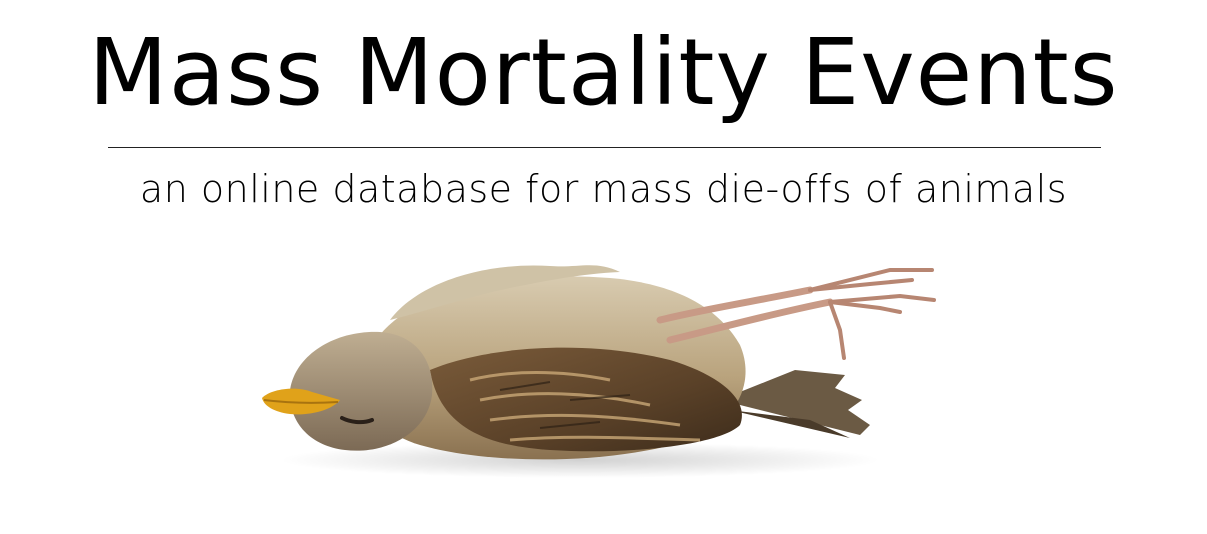 This screenshot has height=534, width=1207. I want to click on bird-legs, so click(745, 315).